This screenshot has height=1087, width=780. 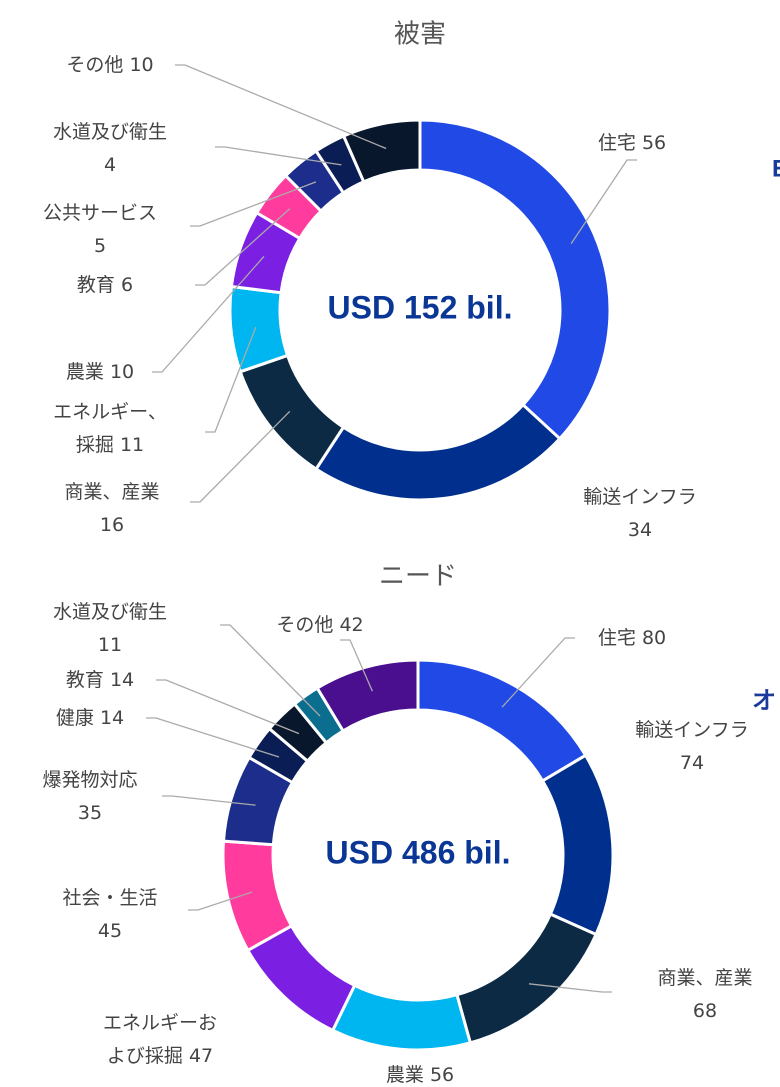 I want to click on annotation: オ, so click(x=764, y=700).